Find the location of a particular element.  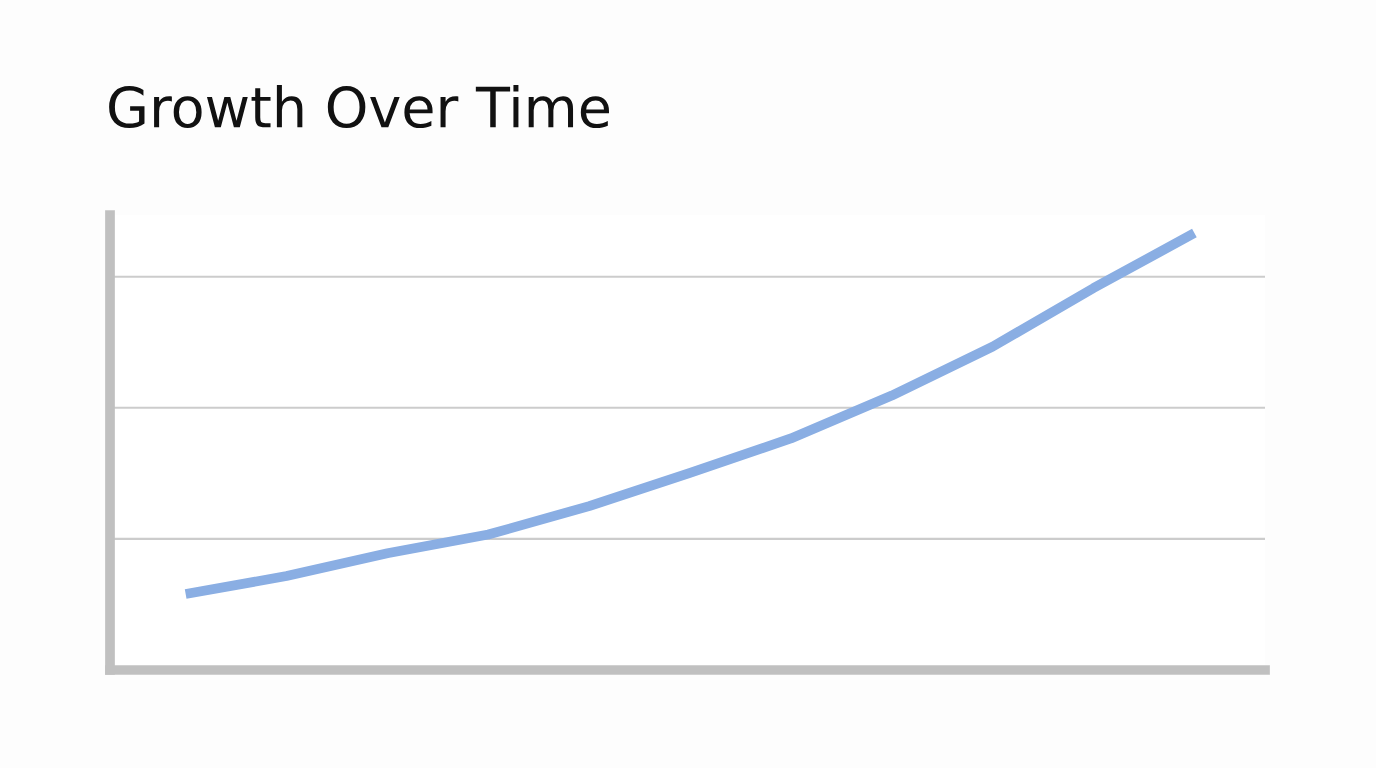

chart-title: Growth Over Time is located at coordinates (359, 107).